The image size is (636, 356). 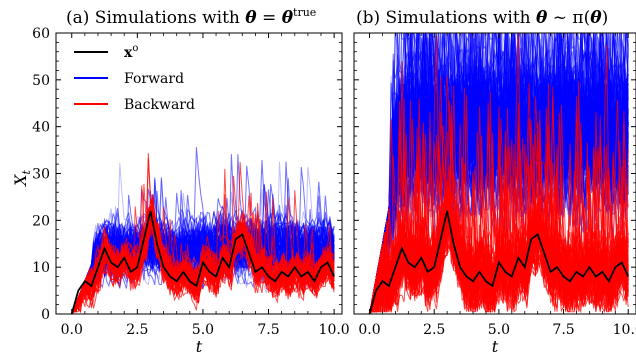 I want to click on y-tick-label: 30, so click(x=41, y=175).